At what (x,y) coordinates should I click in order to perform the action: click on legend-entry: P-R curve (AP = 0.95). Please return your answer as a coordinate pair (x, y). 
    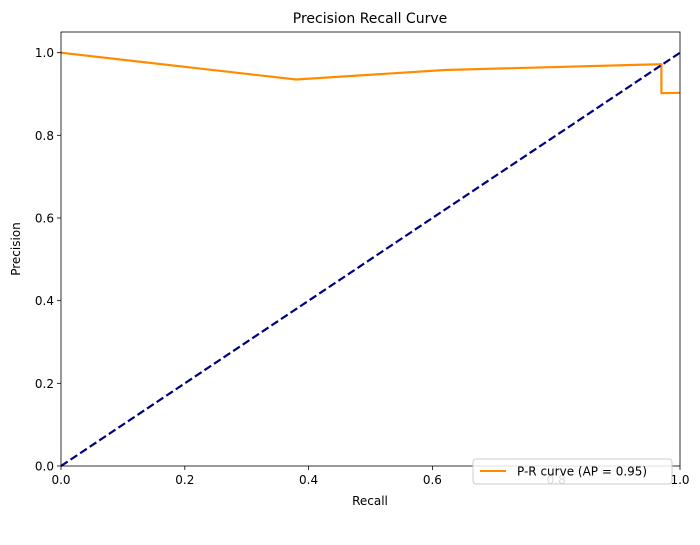
    Looking at the image, I should click on (582, 472).